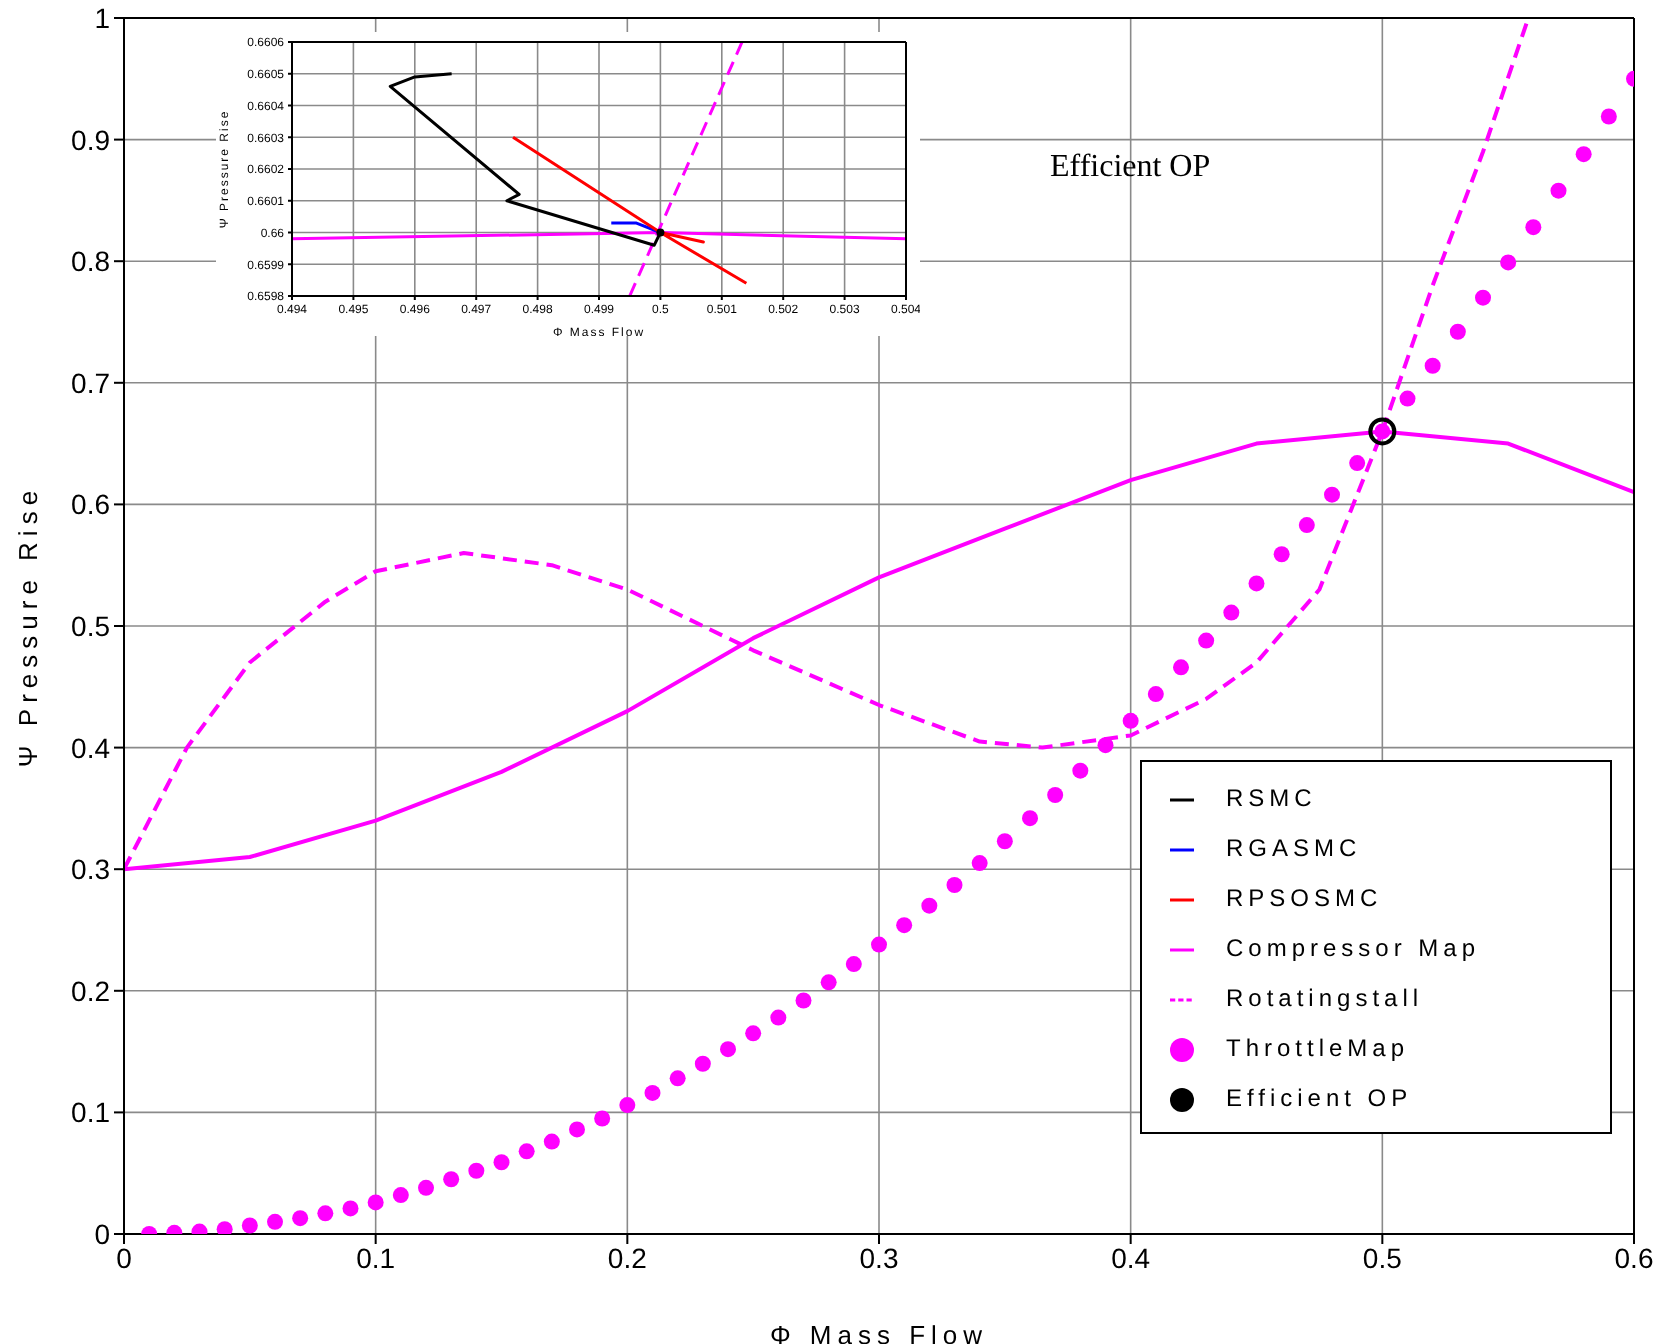 The height and width of the screenshot is (1344, 1654). Describe the element at coordinates (91, 869) in the screenshot. I see `y-tick-label: 0.3` at that location.